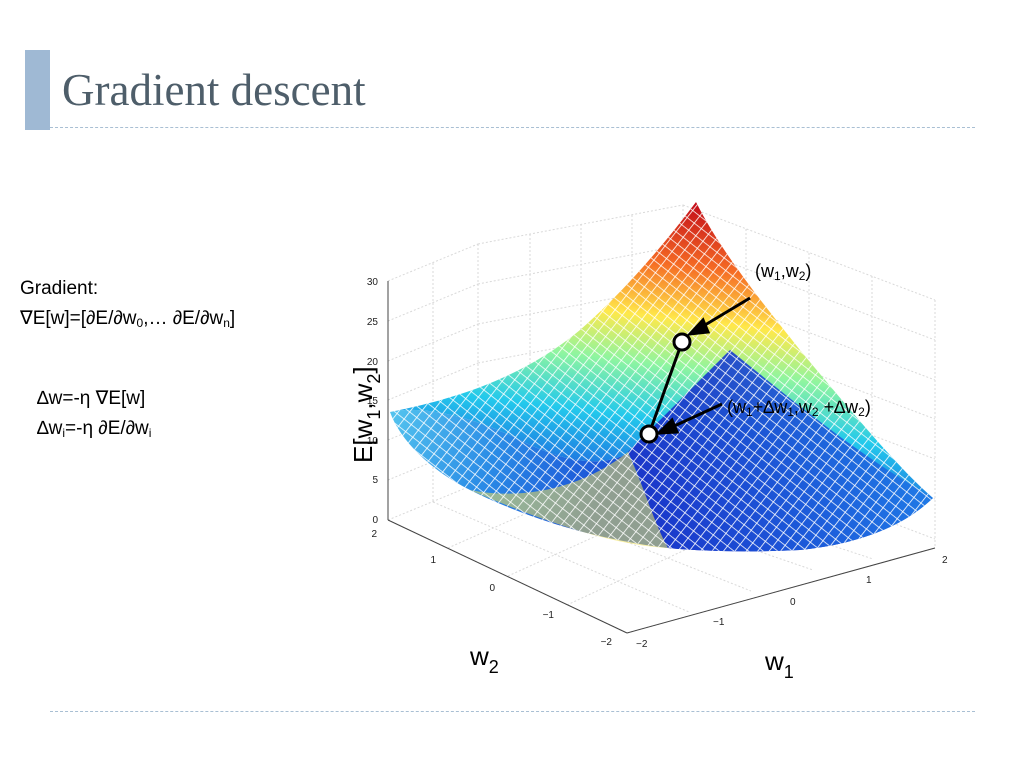  I want to click on w2-tick: 0, so click(492, 588).